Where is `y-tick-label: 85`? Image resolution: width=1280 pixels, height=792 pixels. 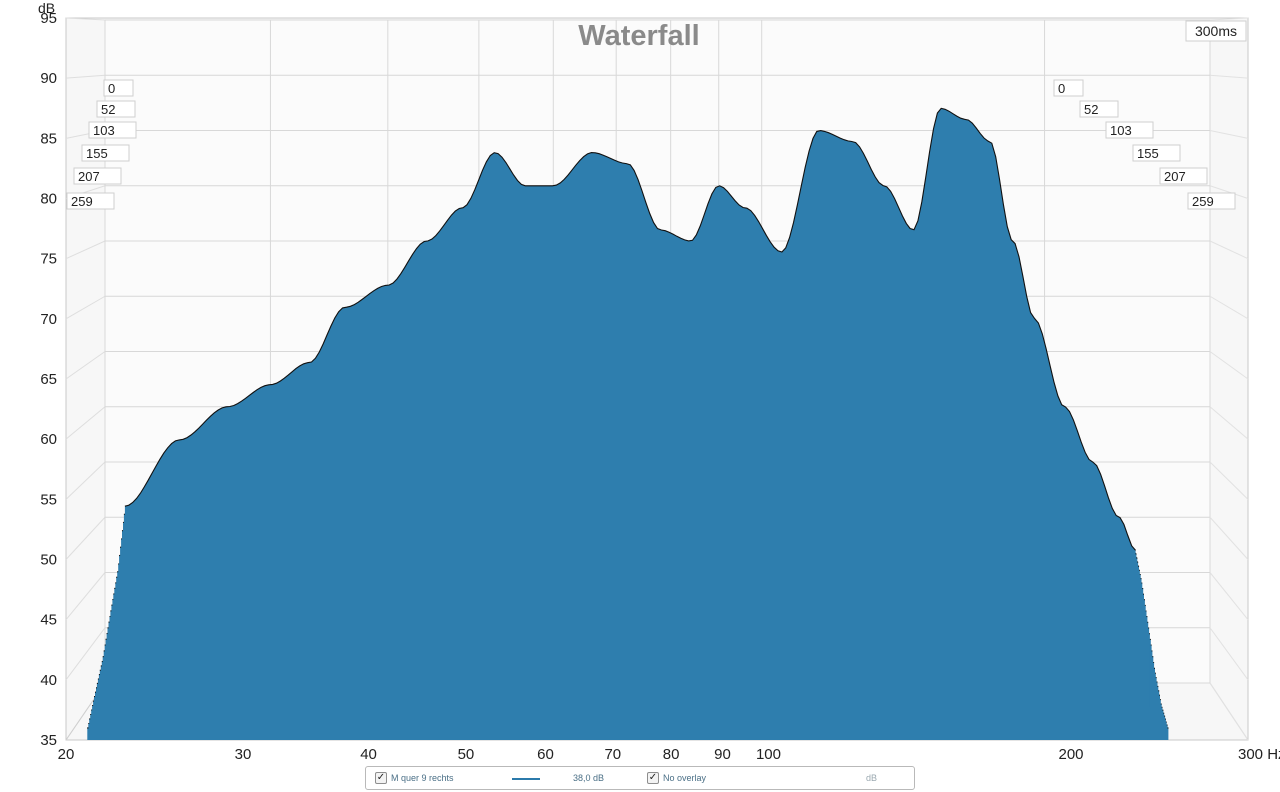
y-tick-label: 85 is located at coordinates (48, 138).